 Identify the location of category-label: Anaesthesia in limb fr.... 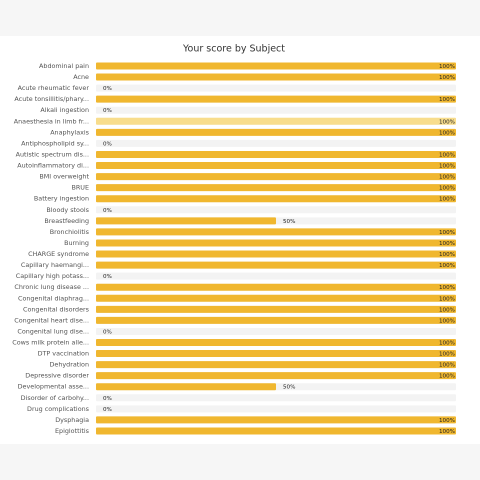
(51, 121).